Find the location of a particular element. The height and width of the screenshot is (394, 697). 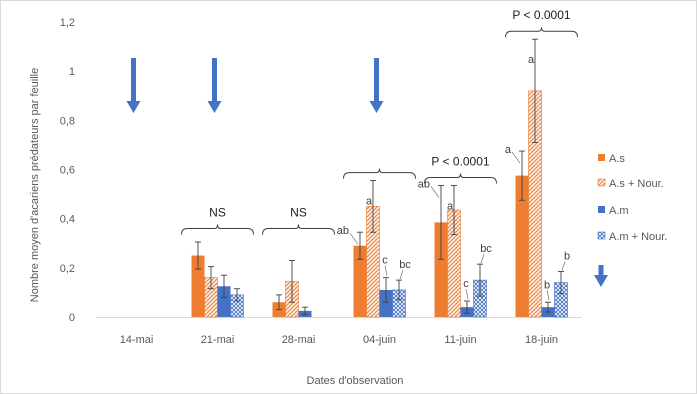

x-tick-label: 28-mai is located at coordinates (299, 340).